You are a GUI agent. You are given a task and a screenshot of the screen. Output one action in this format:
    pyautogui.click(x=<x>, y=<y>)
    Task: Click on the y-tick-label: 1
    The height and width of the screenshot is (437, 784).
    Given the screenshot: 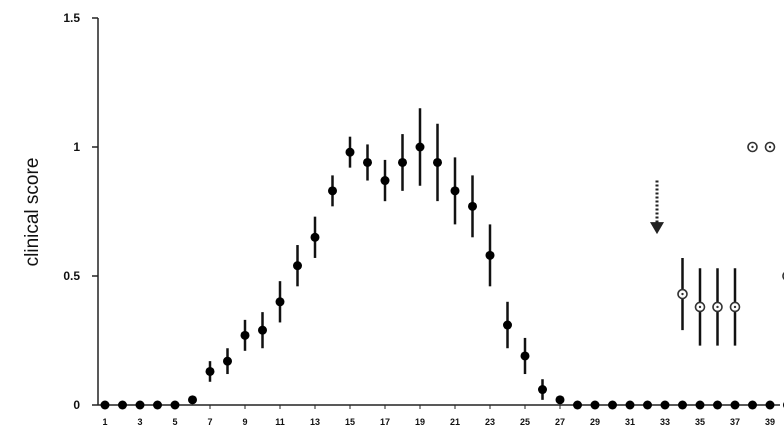 What is the action you would take?
    pyautogui.click(x=76, y=147)
    